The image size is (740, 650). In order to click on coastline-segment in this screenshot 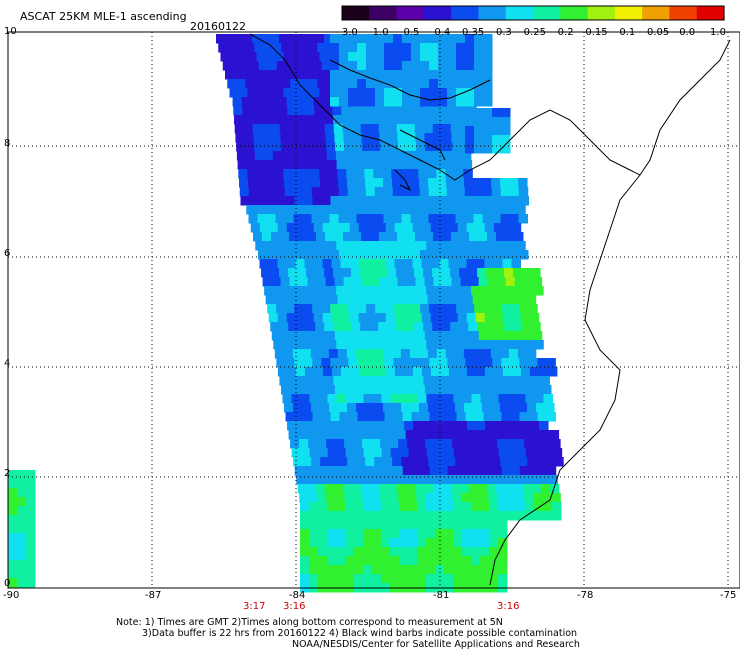, I will do `click(403, 180)`.